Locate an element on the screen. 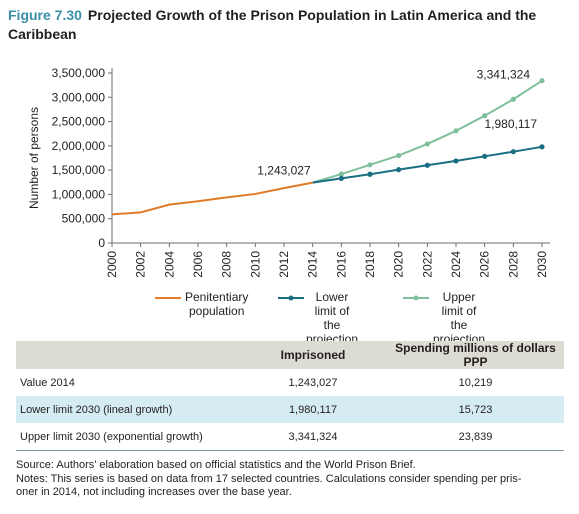 The image size is (579, 514). y-tick-label: 3,000,000 is located at coordinates (79, 97).